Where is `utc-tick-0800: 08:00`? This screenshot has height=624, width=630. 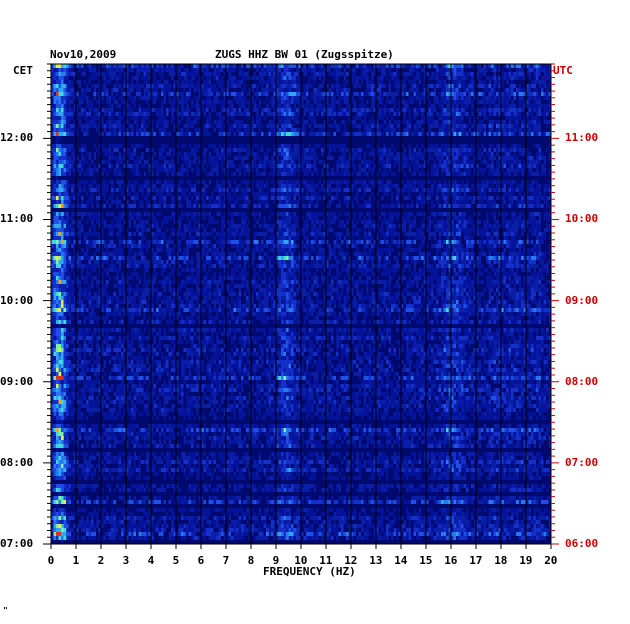 utc-tick-0800: 08:00 is located at coordinates (582, 381).